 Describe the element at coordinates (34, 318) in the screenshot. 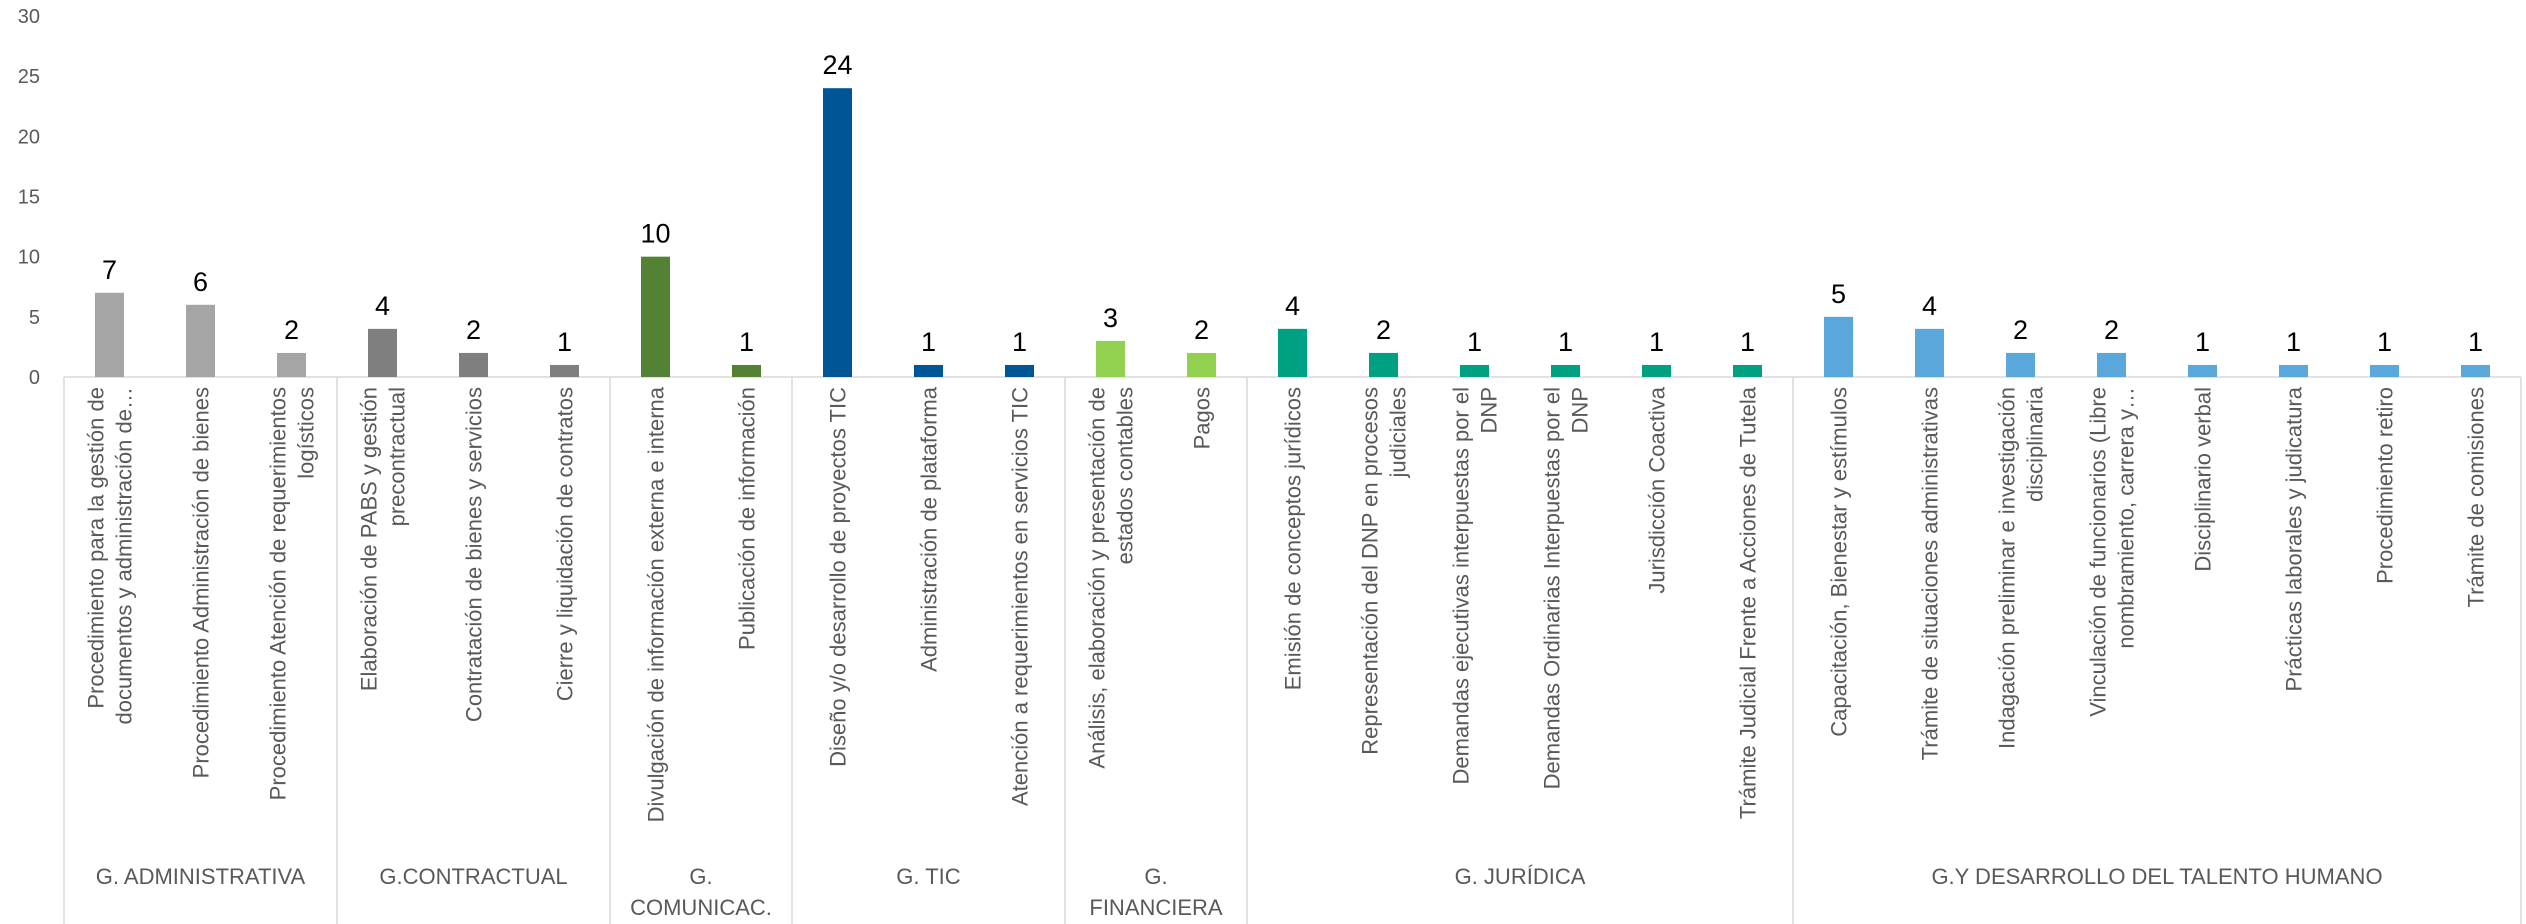

I see `y-tick-label: 5` at that location.